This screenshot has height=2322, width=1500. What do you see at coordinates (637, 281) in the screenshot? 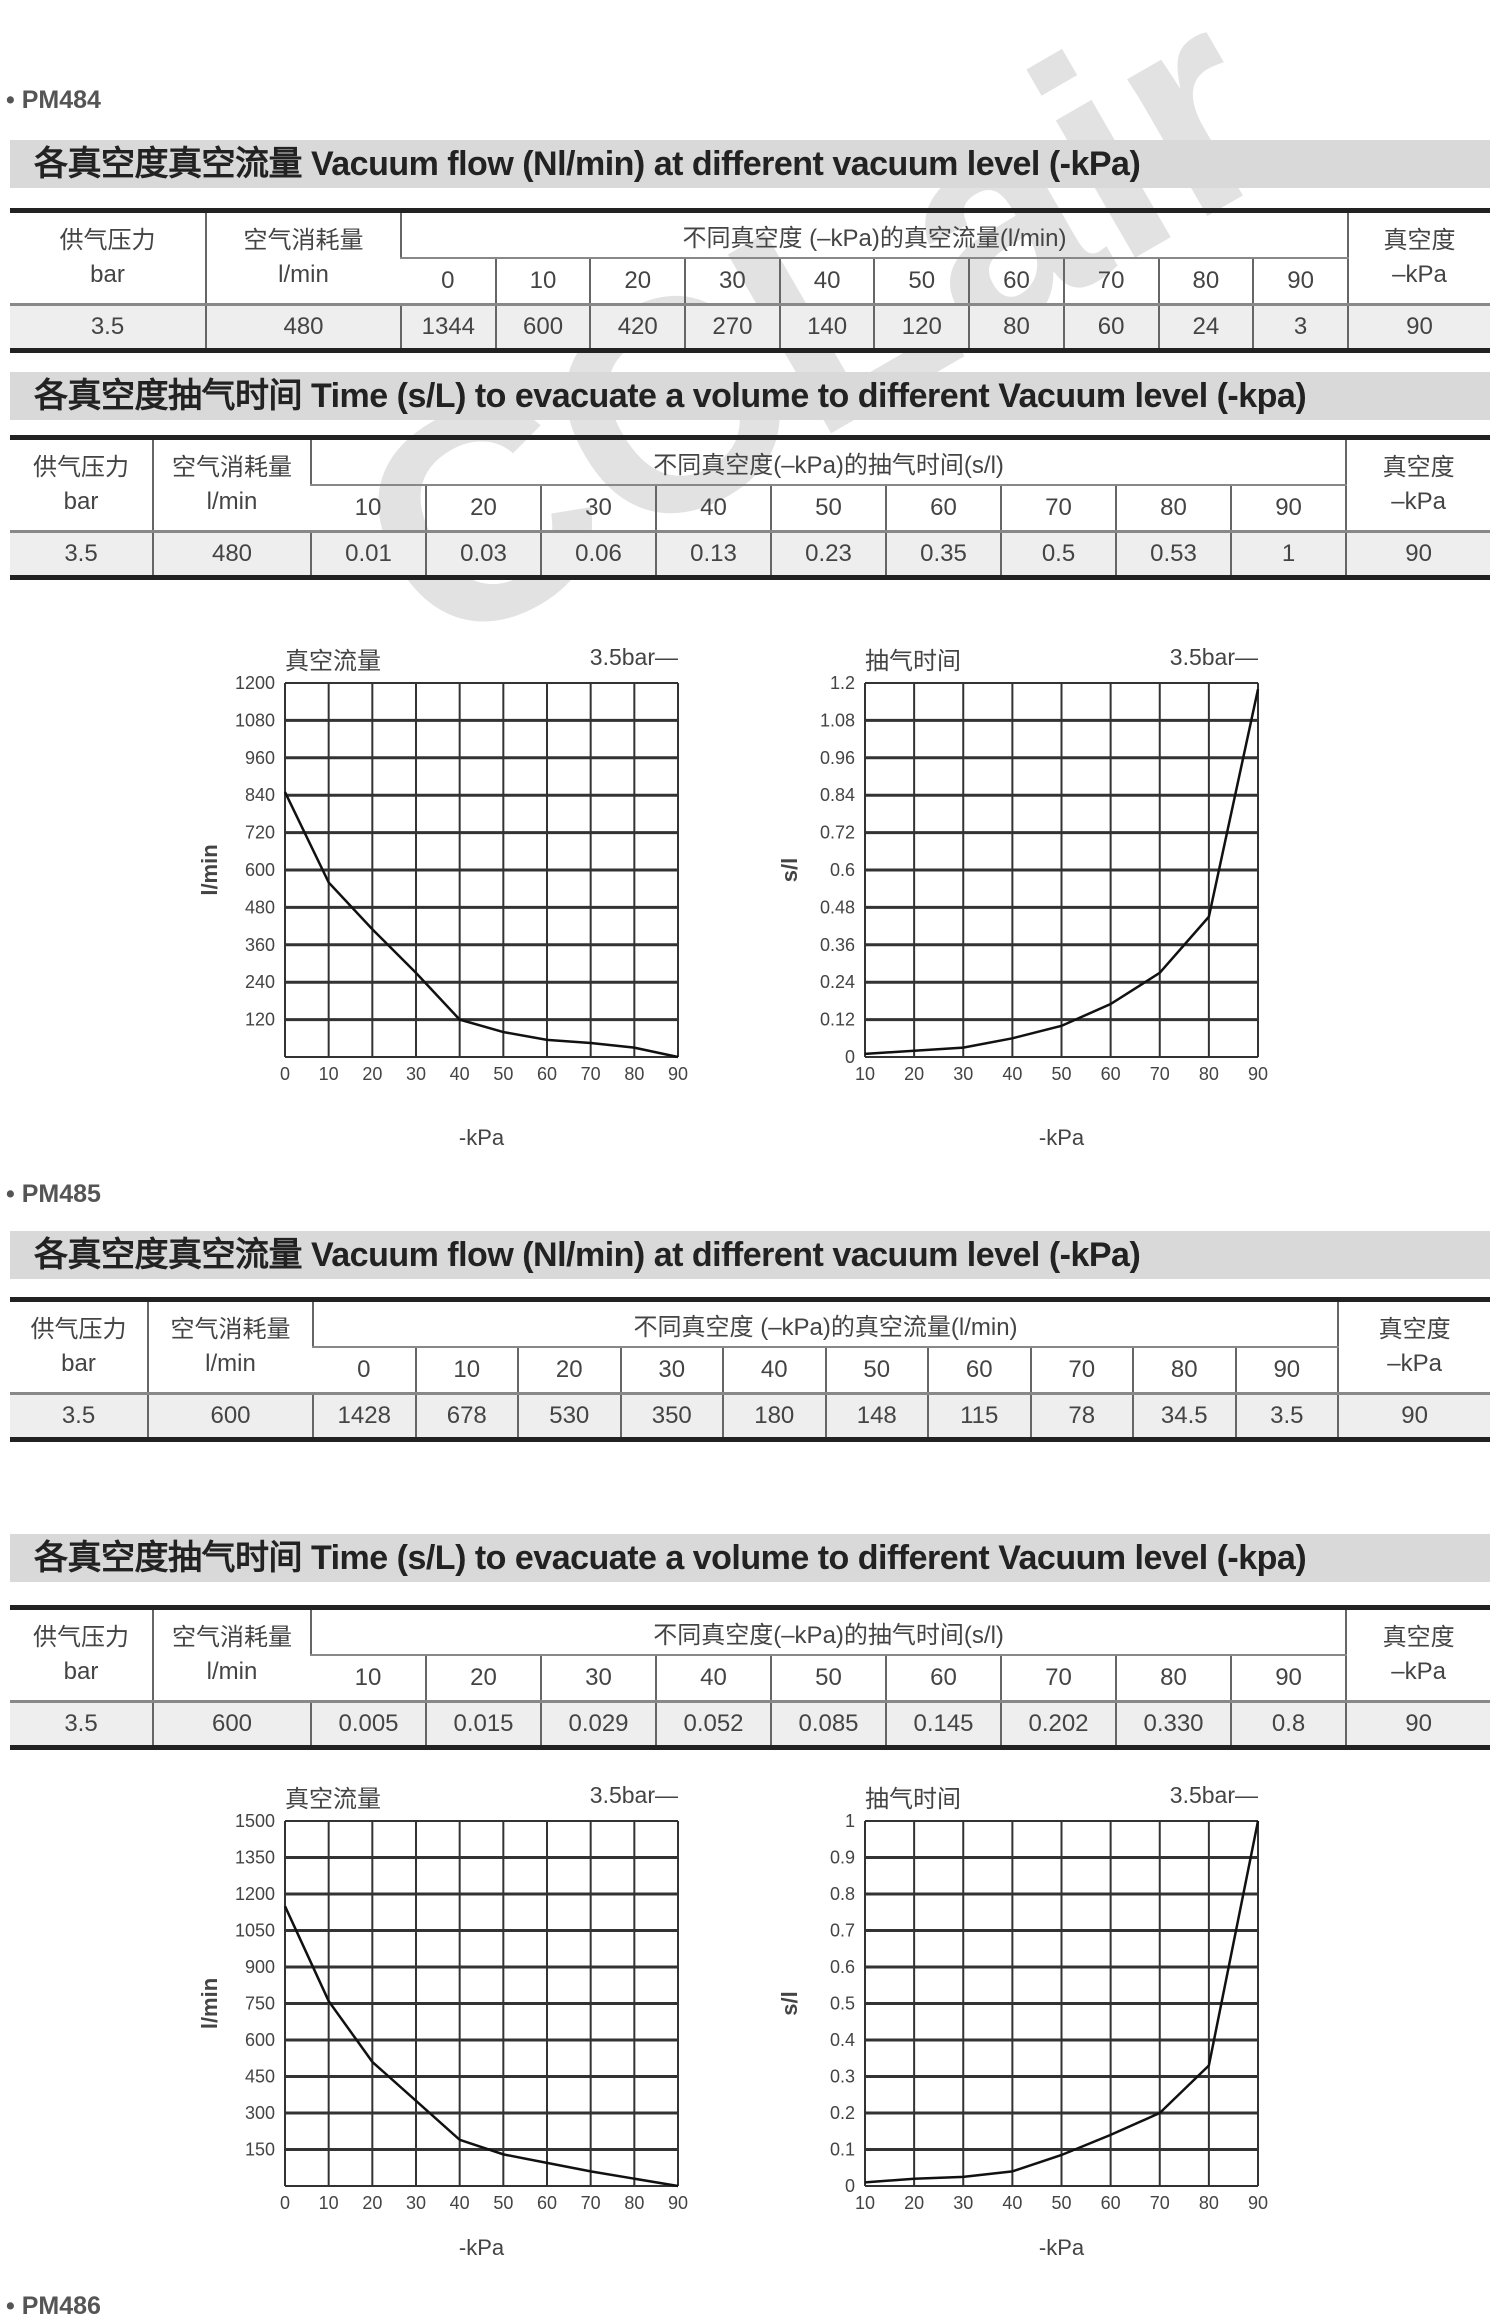
I see `vacuum-level-column-header: 20` at bounding box center [637, 281].